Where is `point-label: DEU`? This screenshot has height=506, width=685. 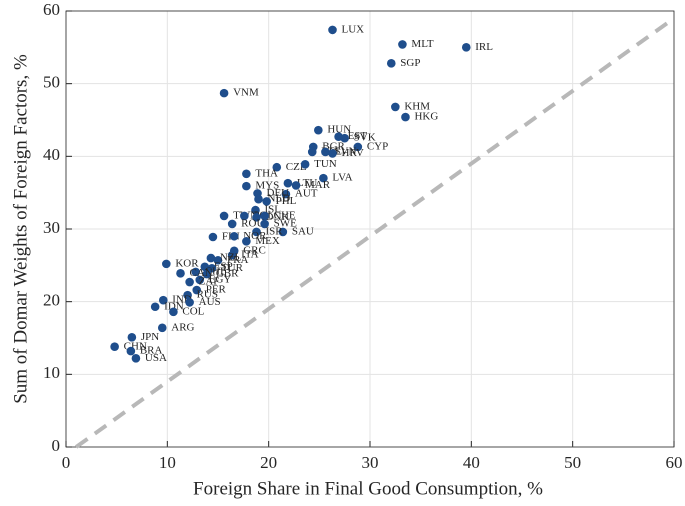
point-label: DEU is located at coordinates (278, 193).